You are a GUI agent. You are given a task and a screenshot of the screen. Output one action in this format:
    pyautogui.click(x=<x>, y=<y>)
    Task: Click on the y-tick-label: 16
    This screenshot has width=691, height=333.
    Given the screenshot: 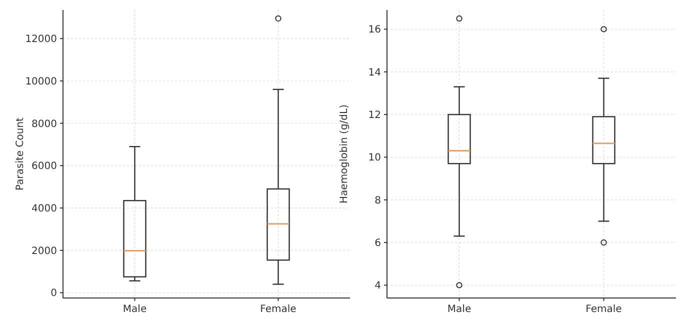 What is the action you would take?
    pyautogui.click(x=374, y=30)
    